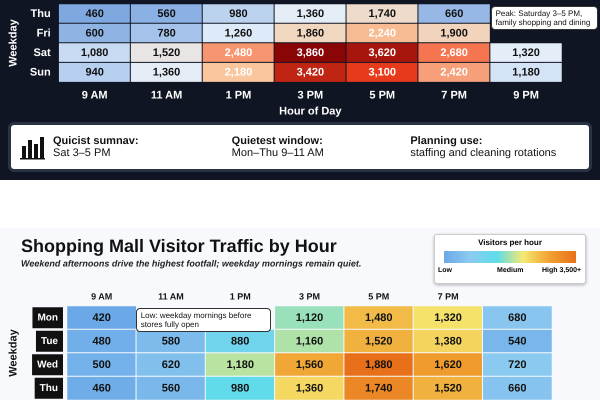 The height and width of the screenshot is (400, 600). Describe the element at coordinates (454, 72) in the screenshot. I see `data-label: 2,420` at that location.